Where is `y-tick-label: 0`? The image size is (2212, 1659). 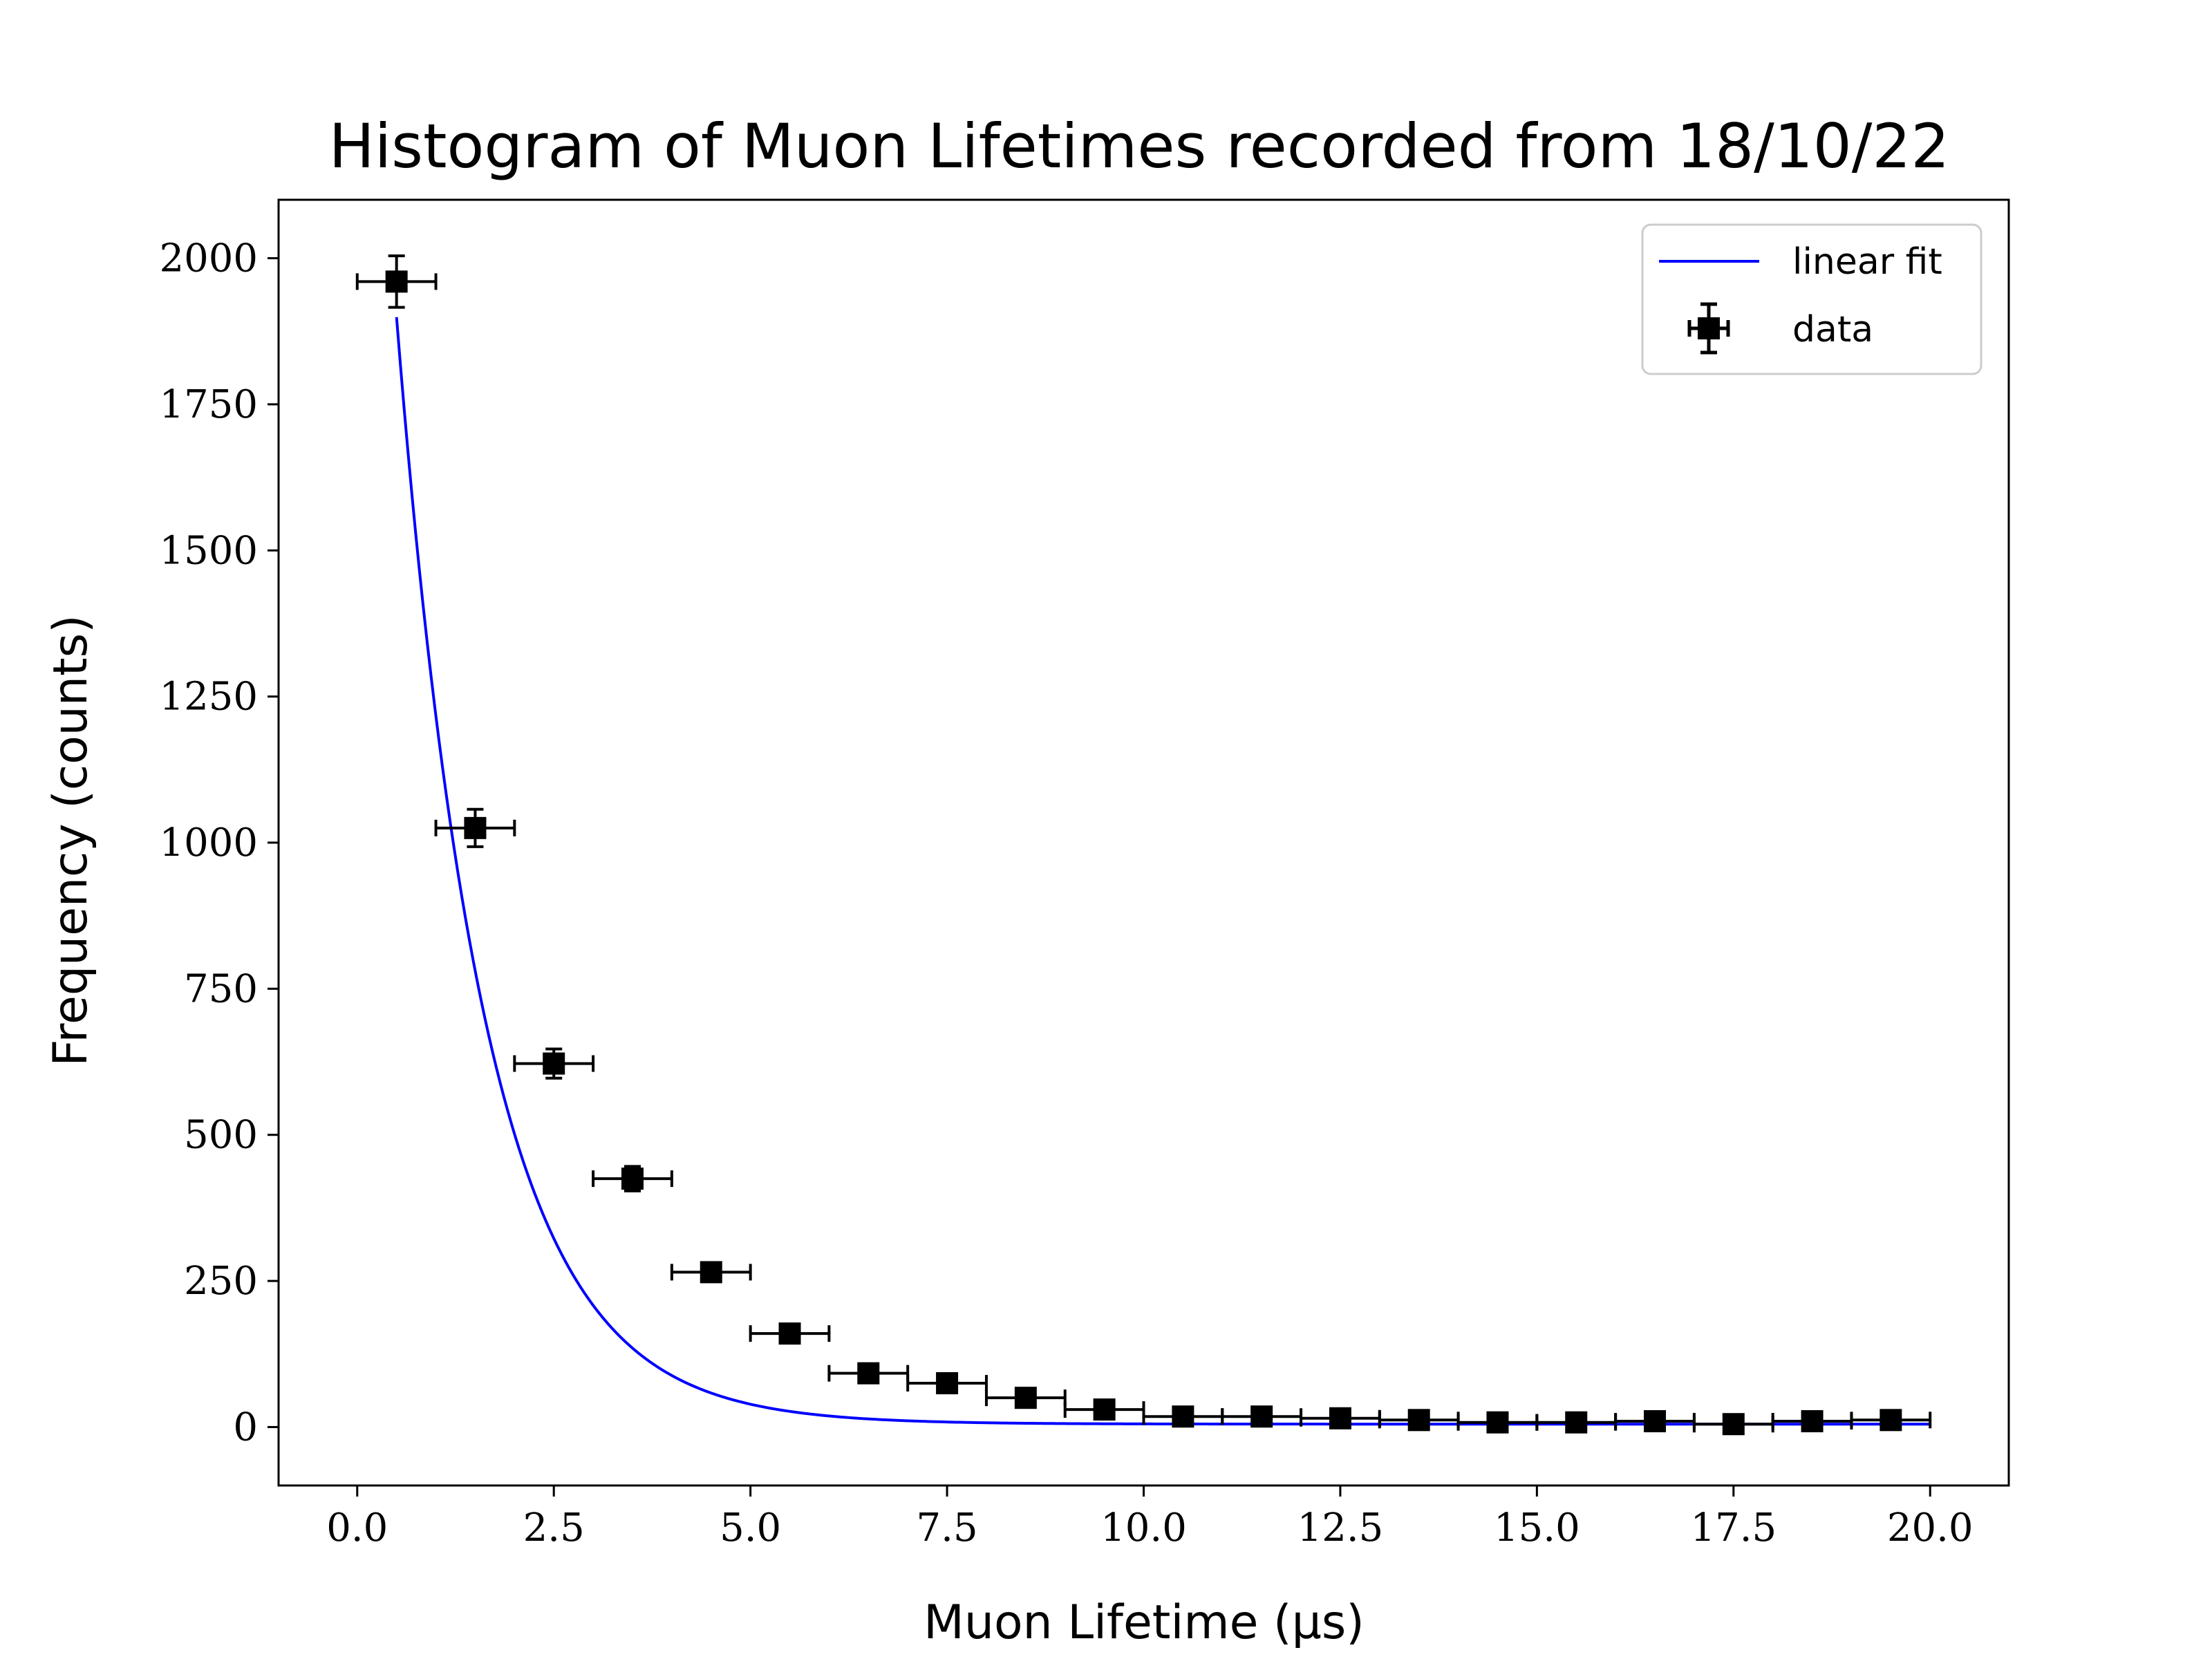
y-tick-label: 0 is located at coordinates (246, 1427).